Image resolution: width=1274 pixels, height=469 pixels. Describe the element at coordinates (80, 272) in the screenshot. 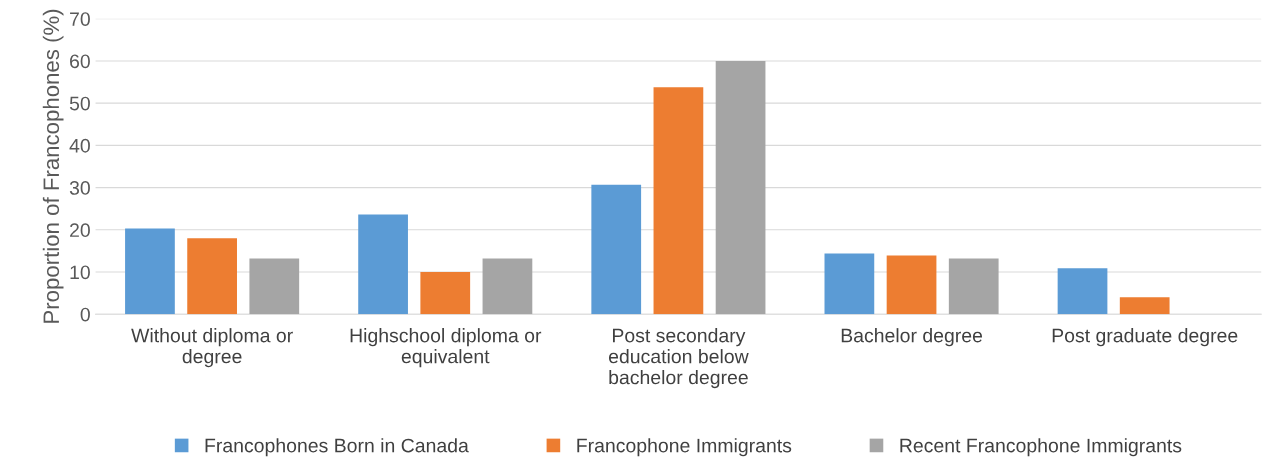

I see `y-tick-label: 10` at that location.